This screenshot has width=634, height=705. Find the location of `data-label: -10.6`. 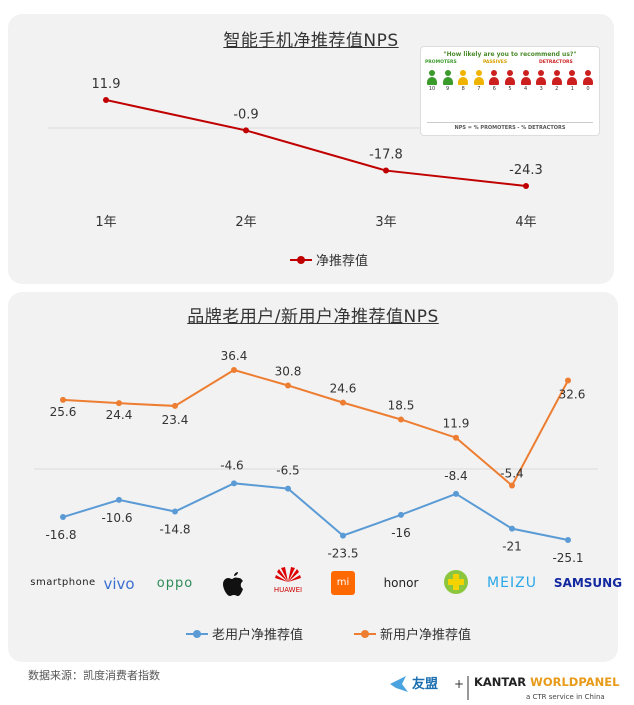

data-label: -10.6 is located at coordinates (116, 518).